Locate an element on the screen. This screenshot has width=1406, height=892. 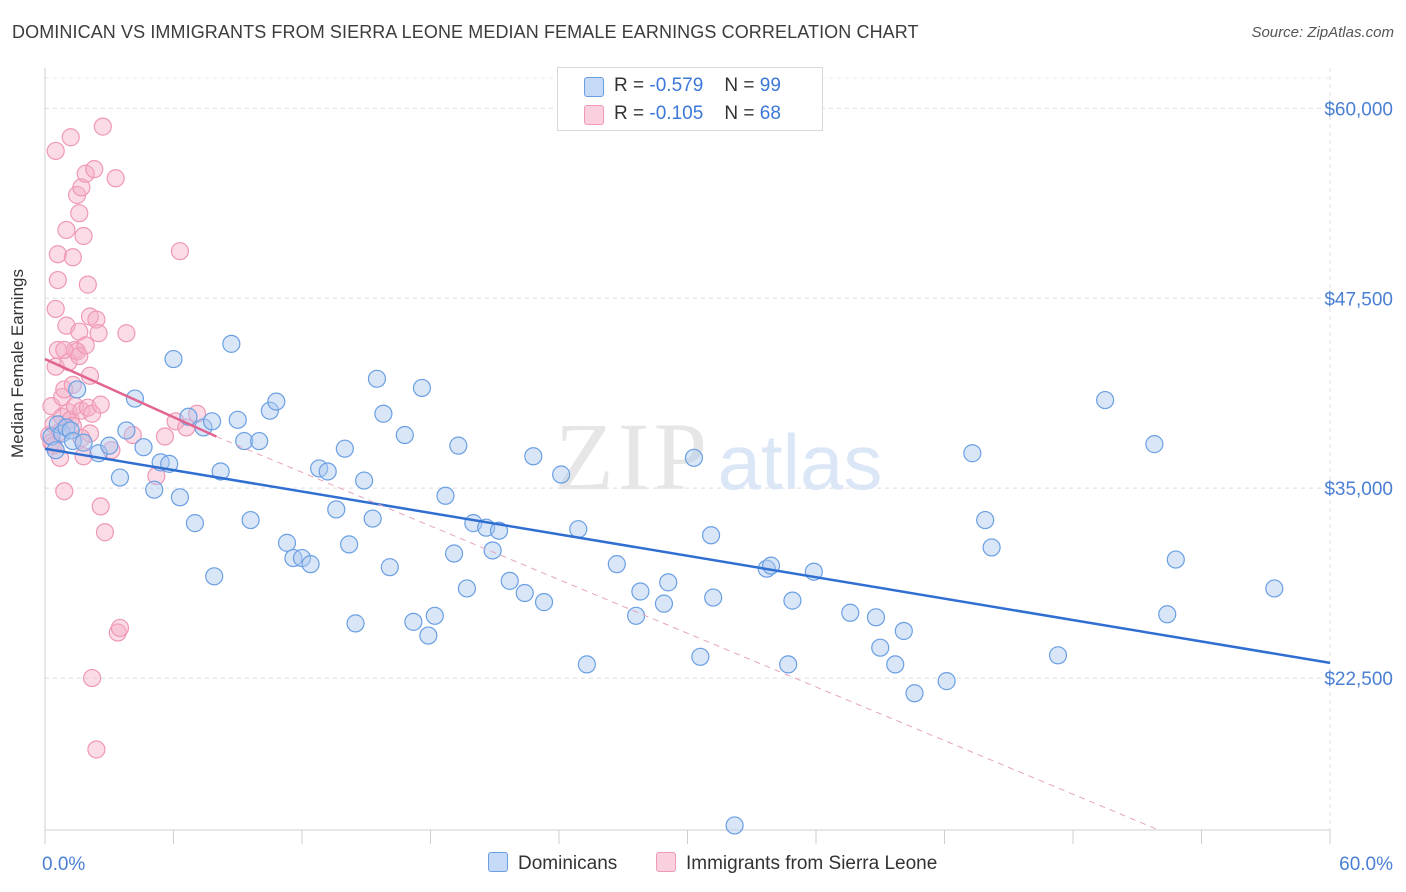
series-sierra-leone is located at coordinates (123, 438).